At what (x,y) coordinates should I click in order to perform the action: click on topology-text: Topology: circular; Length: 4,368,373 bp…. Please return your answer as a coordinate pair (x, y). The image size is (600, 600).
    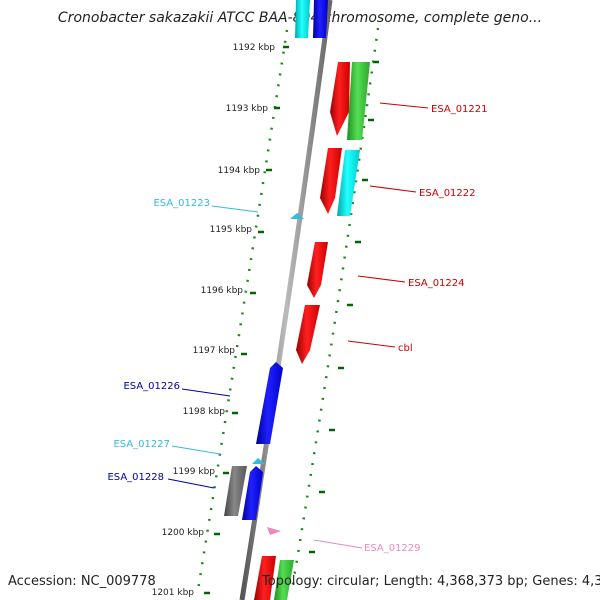
    Looking at the image, I should click on (431, 581).